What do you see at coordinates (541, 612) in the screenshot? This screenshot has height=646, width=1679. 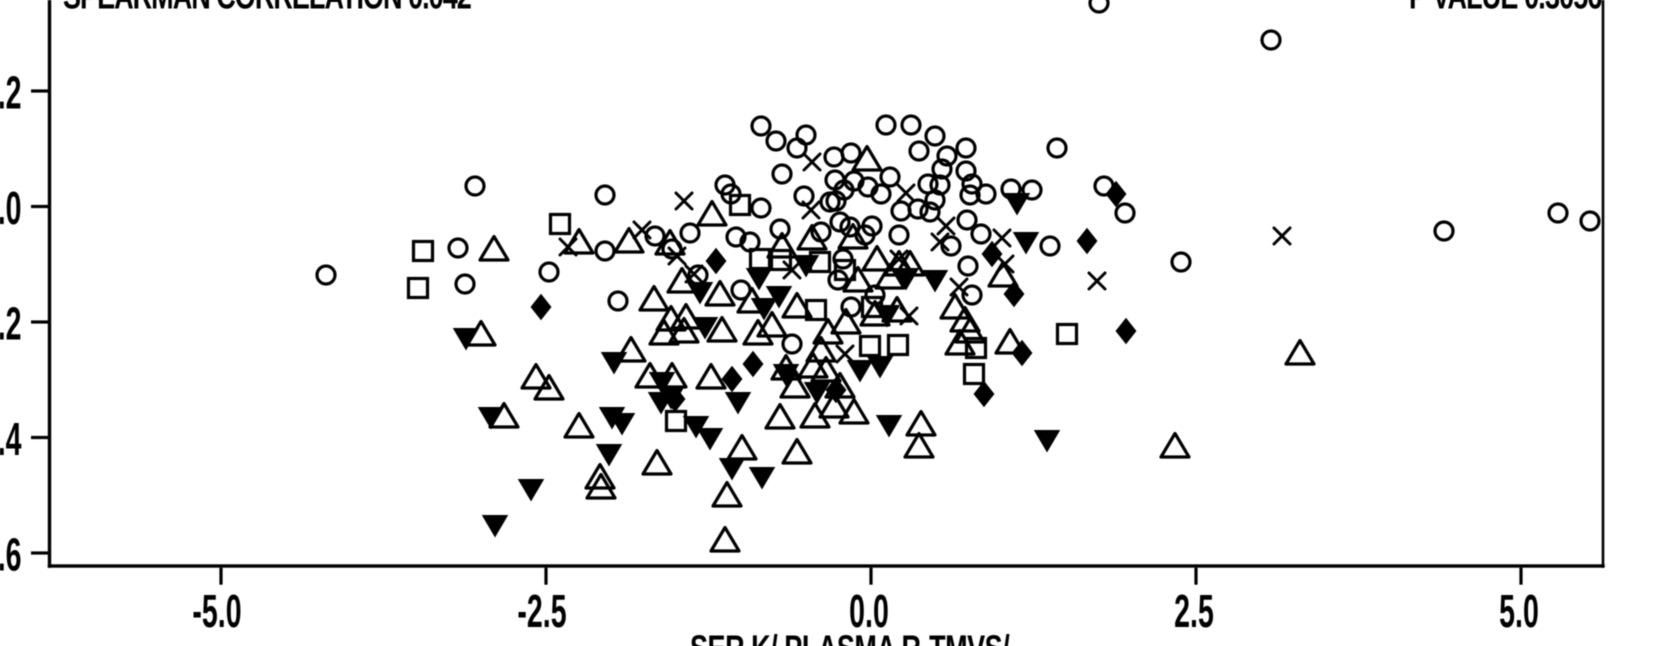 I see `svg-text: -2.5` at bounding box center [541, 612].